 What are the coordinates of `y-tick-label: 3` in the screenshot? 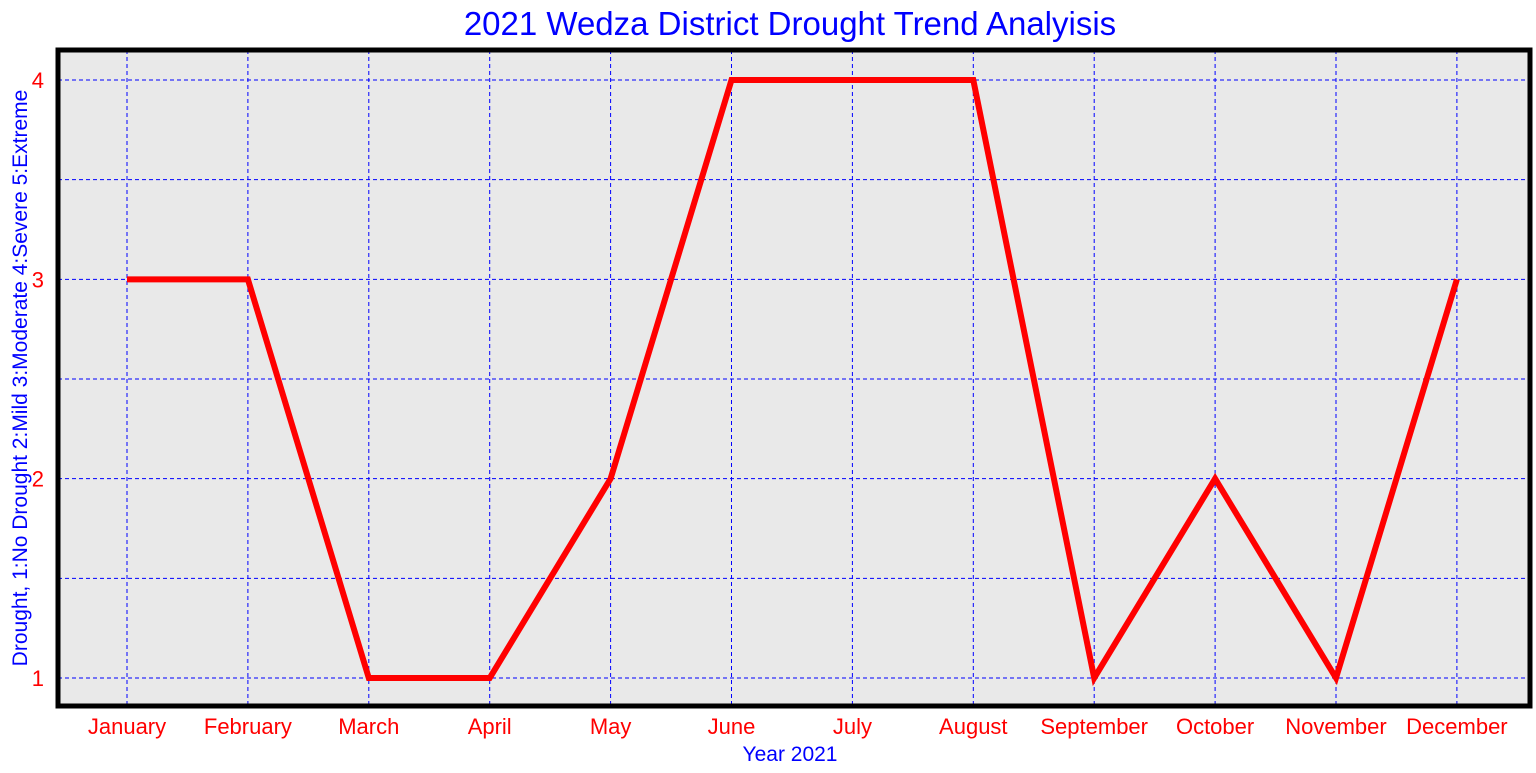 It's located at (38, 279).